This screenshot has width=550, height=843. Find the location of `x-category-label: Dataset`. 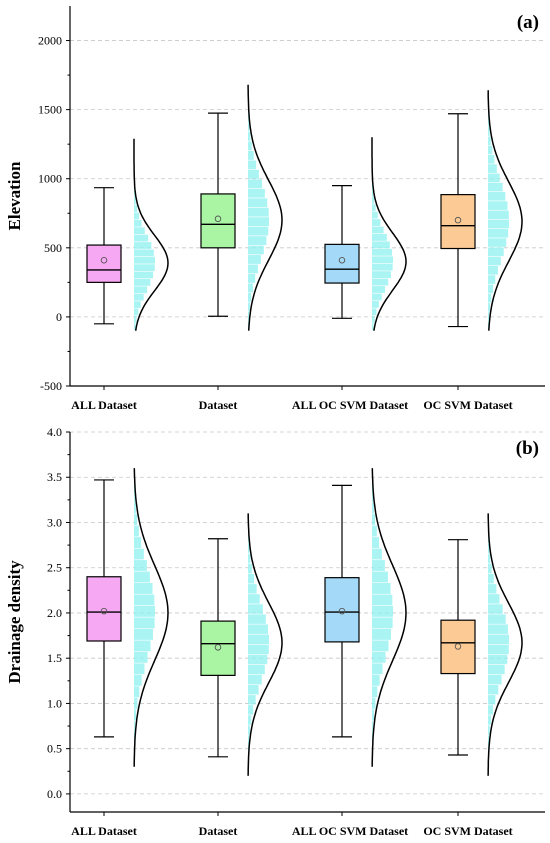

x-category-label: Dataset is located at coordinates (218, 405).